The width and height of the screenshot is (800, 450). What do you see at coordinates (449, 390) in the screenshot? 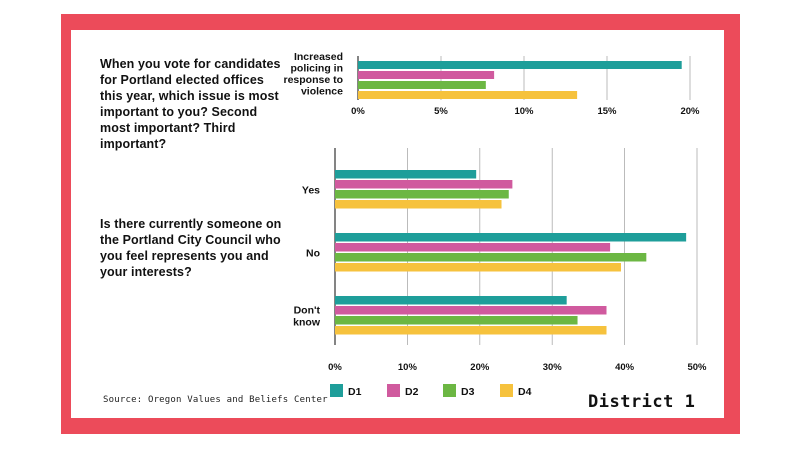
I see `legend-swatch-d3` at bounding box center [449, 390].